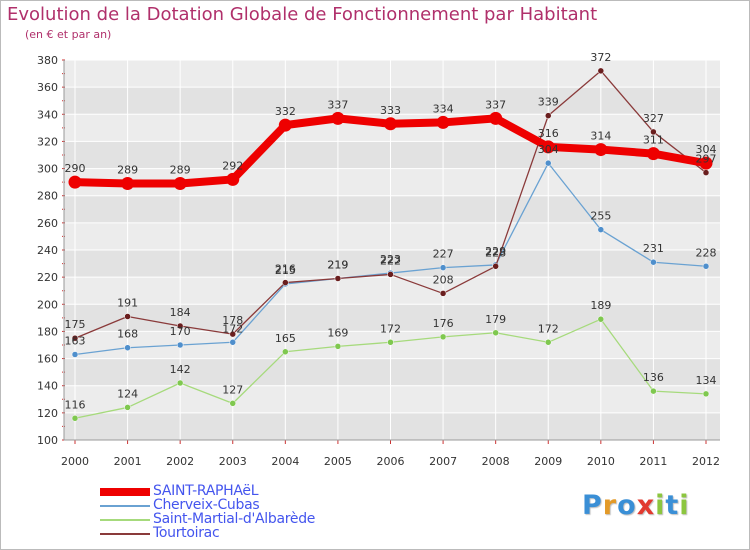 Image resolution: width=750 pixels, height=550 pixels. What do you see at coordinates (47, 331) in the screenshot?
I see `y-tick-label: 180` at bounding box center [47, 331].